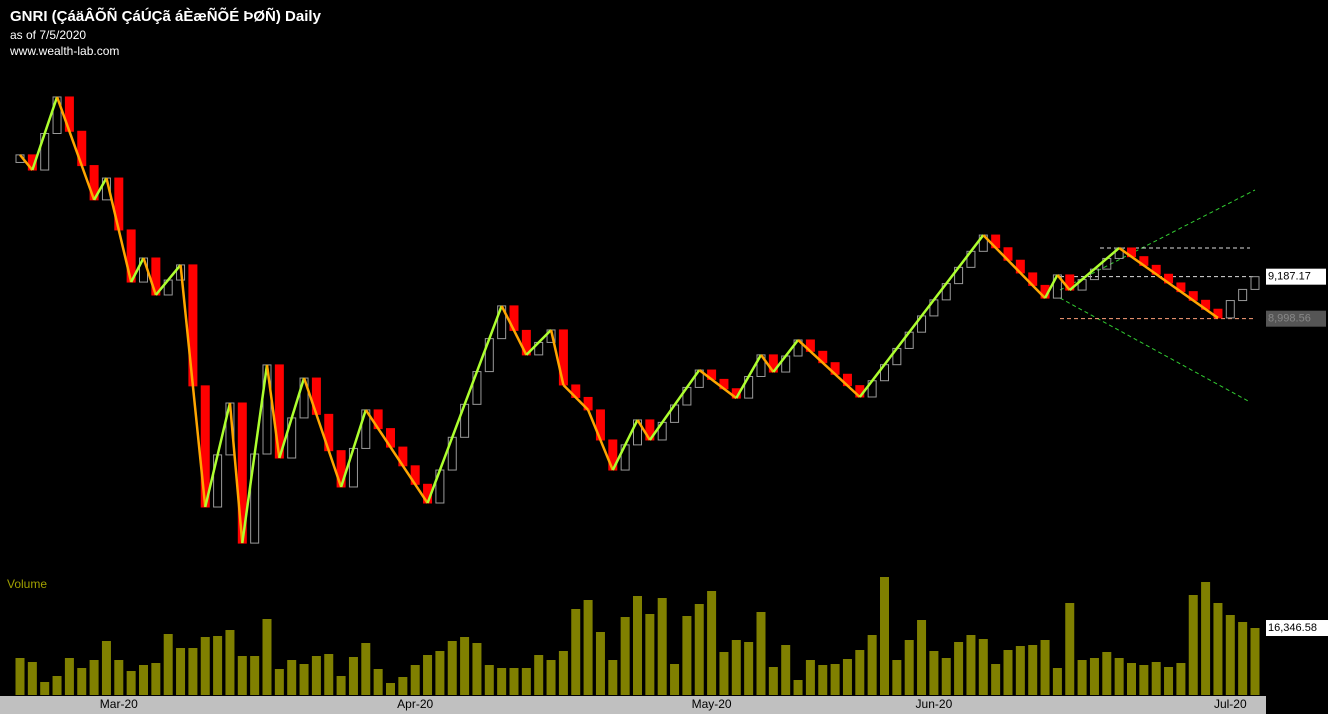 Image resolution: width=1328 pixels, height=714 pixels. Describe the element at coordinates (1230, 704) in the screenshot. I see `x-tick-label: Jul-20` at that location.